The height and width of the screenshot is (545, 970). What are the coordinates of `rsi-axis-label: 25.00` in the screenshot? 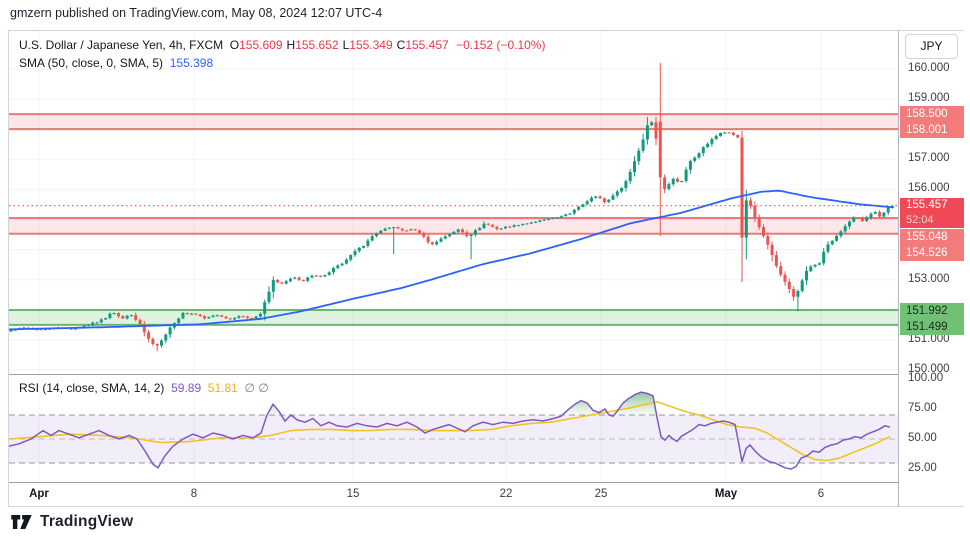 It's located at (922, 468).